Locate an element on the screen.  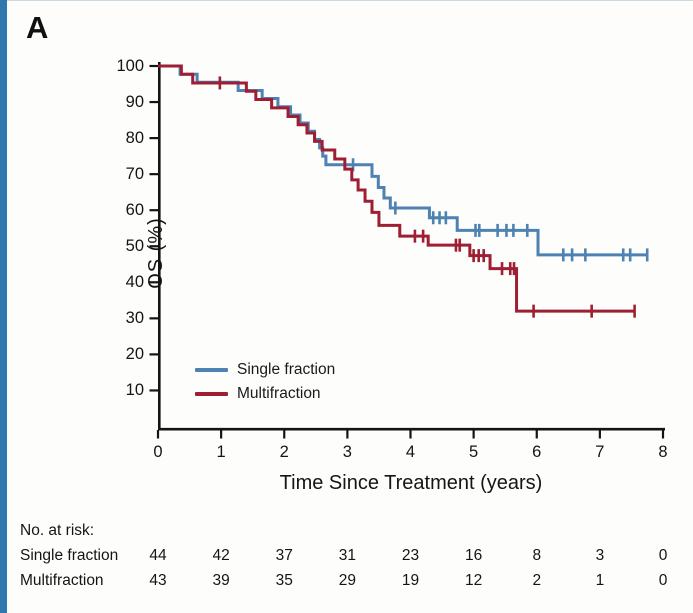
legend-item-multifraction: Multifraction is located at coordinates (265, 394).